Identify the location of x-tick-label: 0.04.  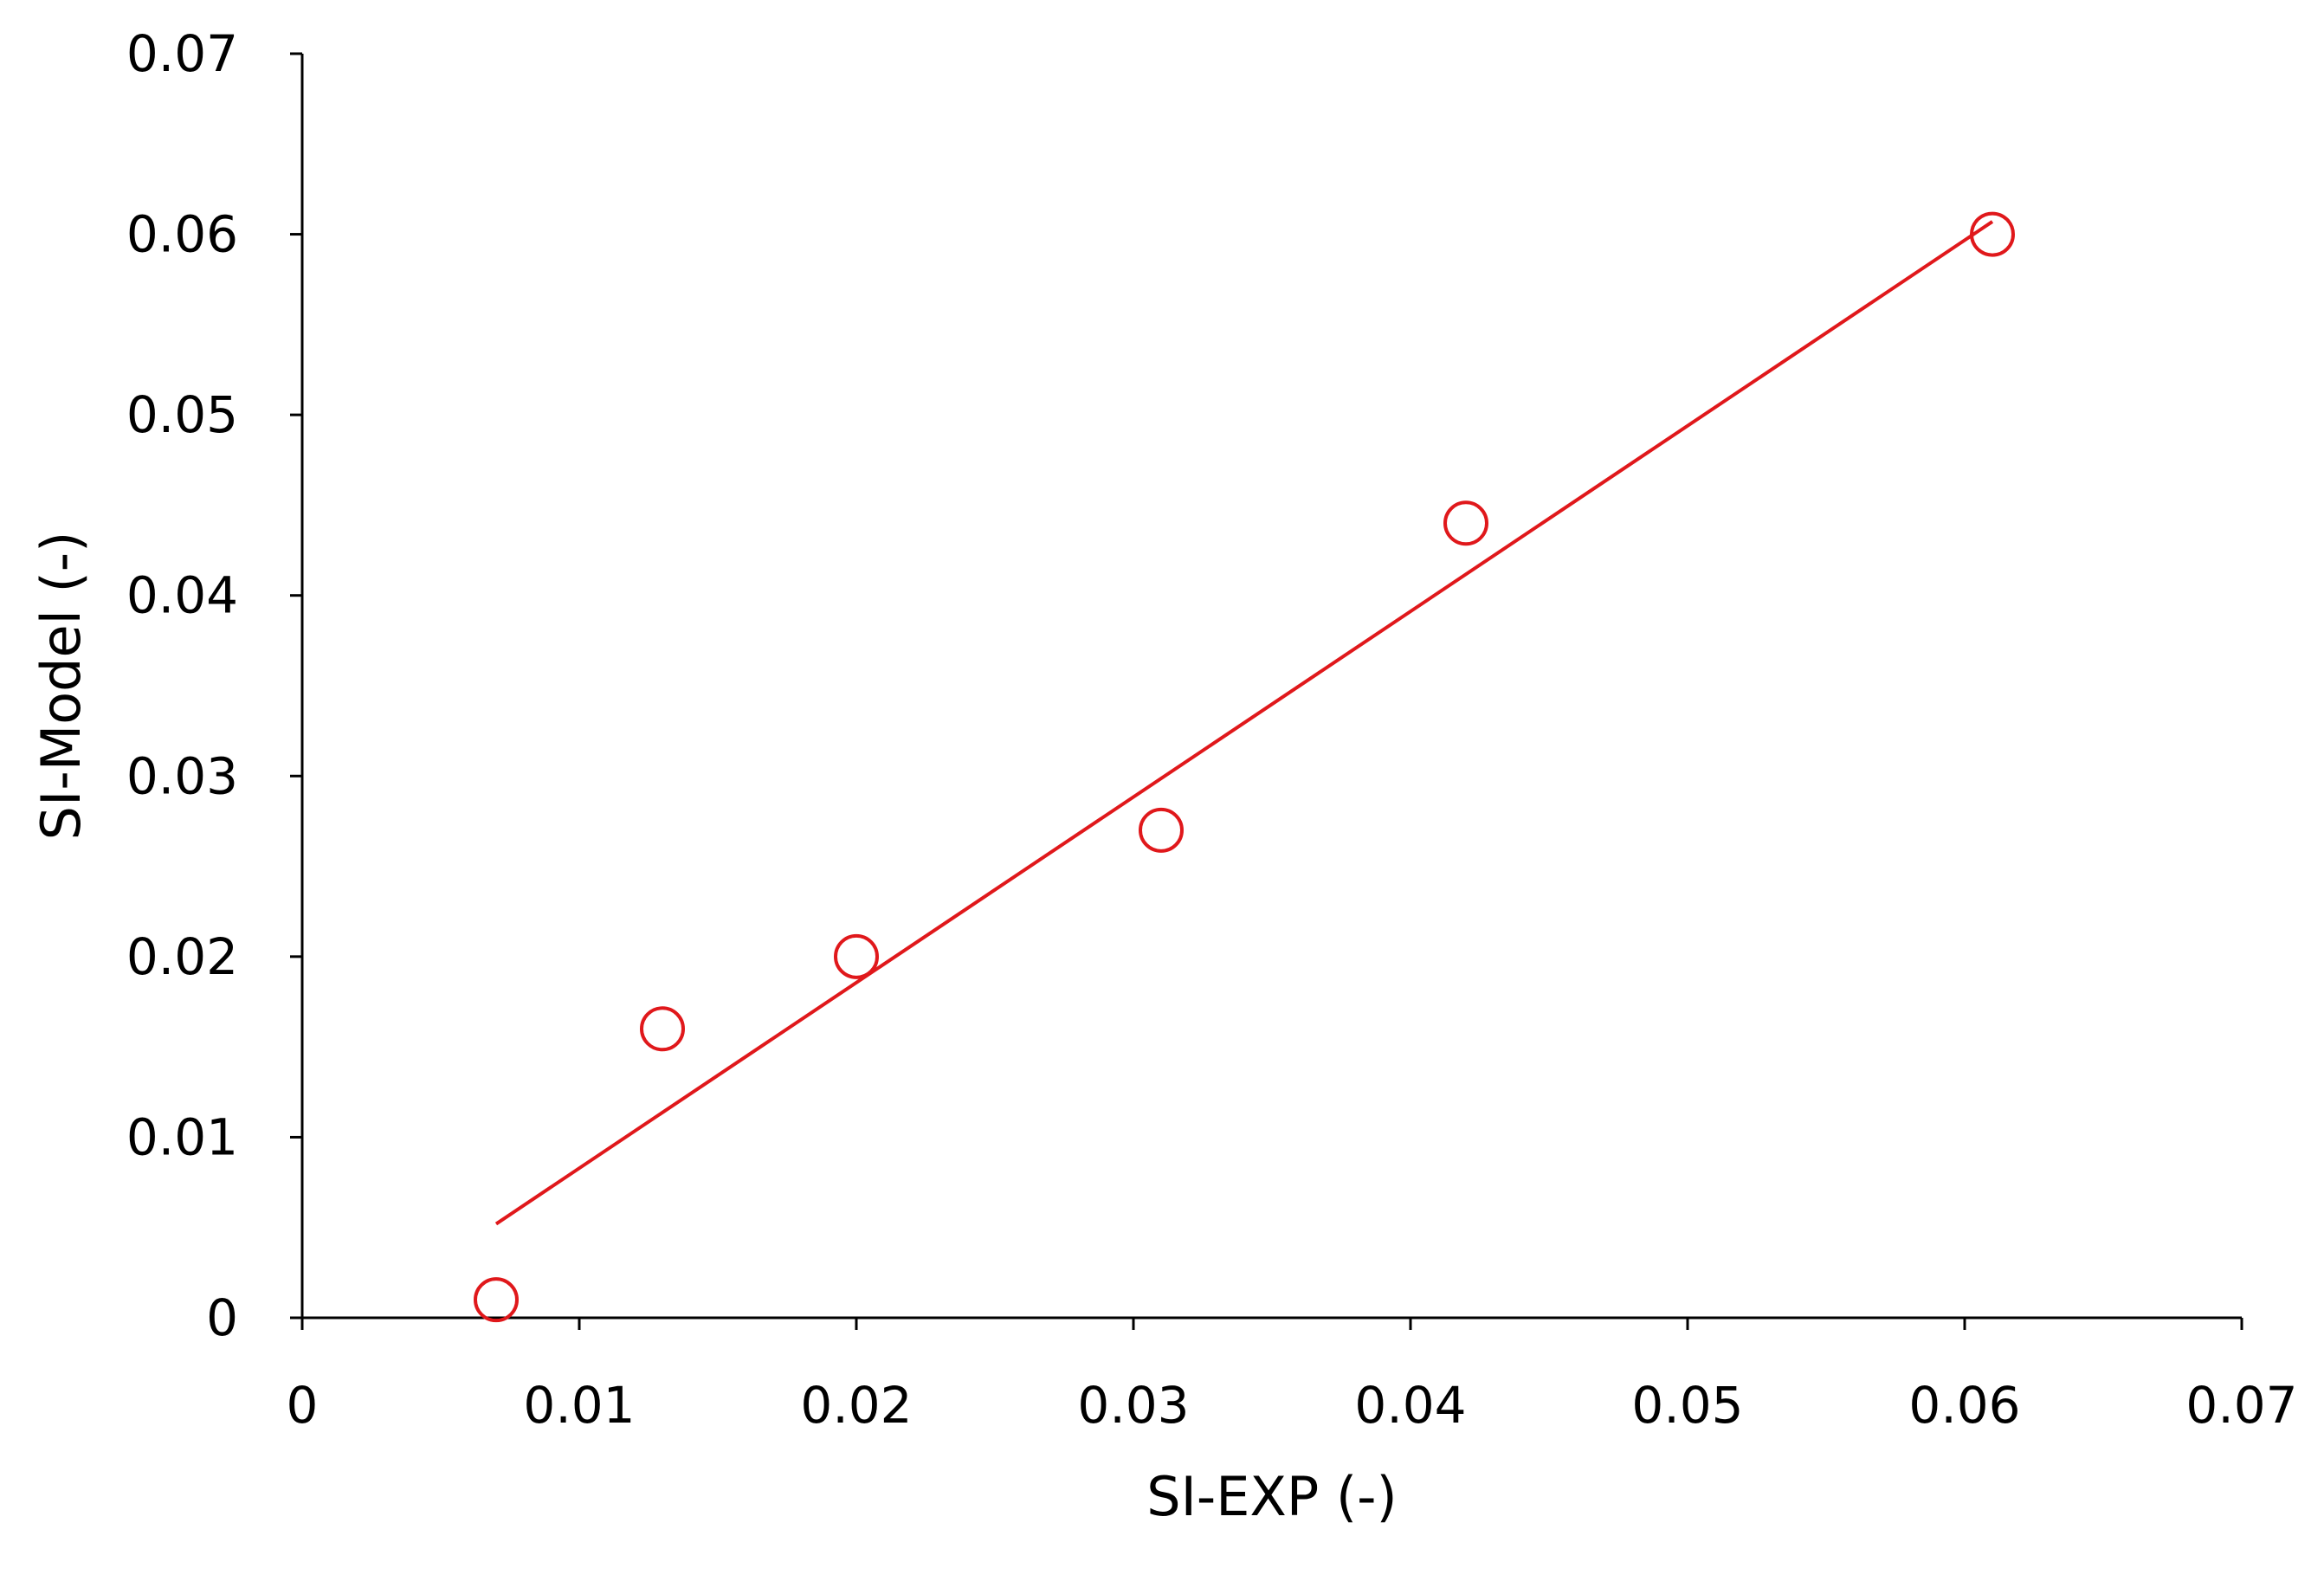
(1410, 1405).